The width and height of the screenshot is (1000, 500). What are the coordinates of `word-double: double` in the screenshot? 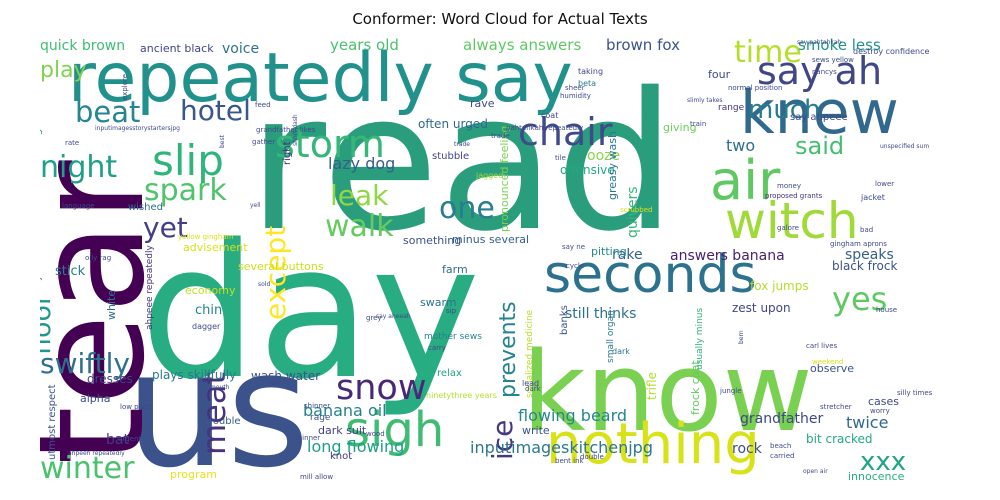 It's located at (592, 457).